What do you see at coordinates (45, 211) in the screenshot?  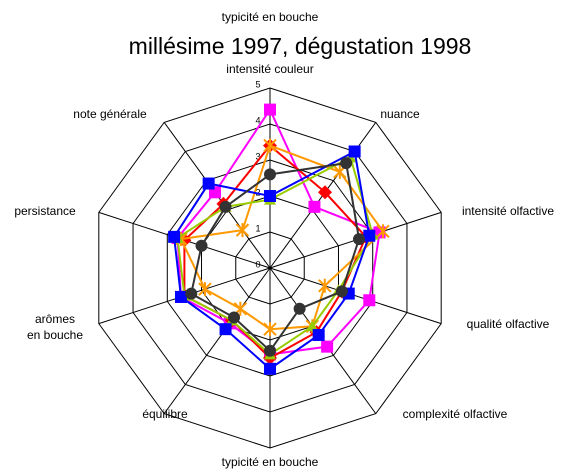 I see `axis-label: persistance` at bounding box center [45, 211].